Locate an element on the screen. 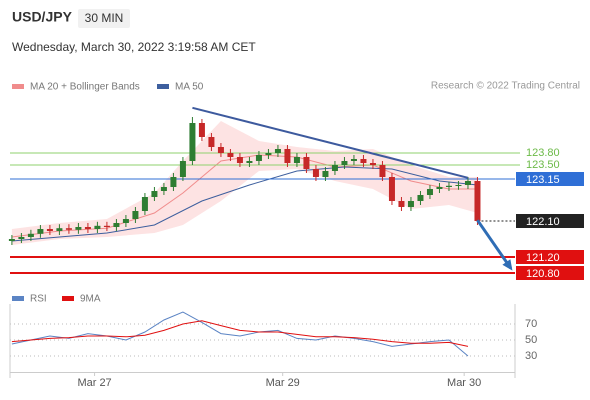 Image resolution: width=590 pixels, height=400 pixels. legend-label: 9MA is located at coordinates (90, 299).